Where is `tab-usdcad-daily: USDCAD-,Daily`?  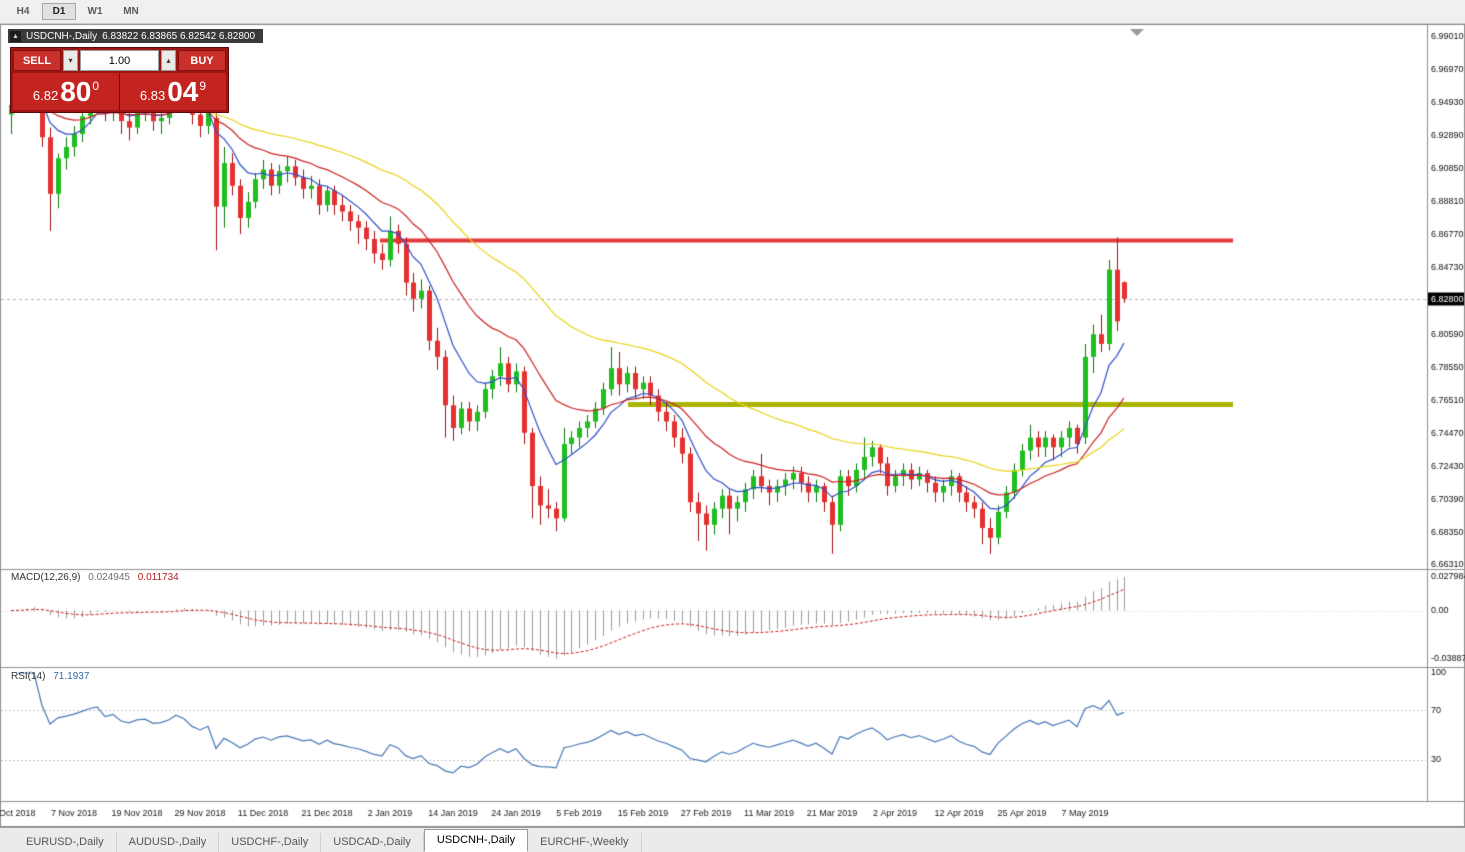
tab-usdcad-daily: USDCAD-,Daily is located at coordinates (372, 842).